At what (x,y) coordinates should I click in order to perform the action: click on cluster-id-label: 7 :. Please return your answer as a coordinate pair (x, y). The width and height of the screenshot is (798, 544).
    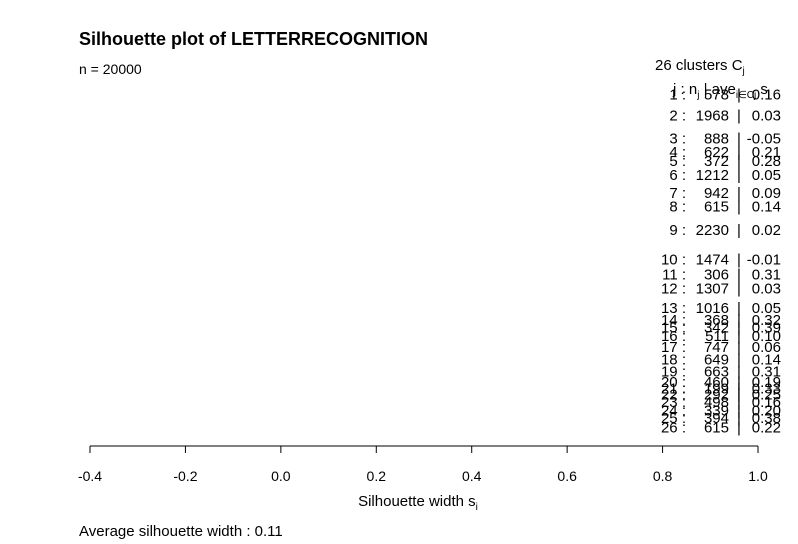
    Looking at the image, I should click on (677, 193).